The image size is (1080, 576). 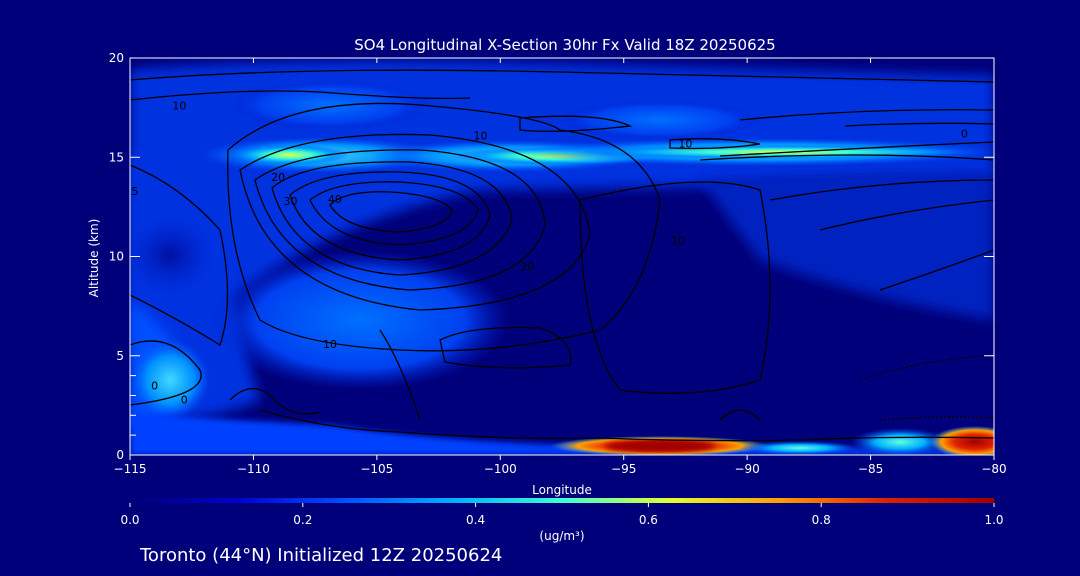 I want to click on footer-text: Toronto (44°N) Initialized 12Z 20250624, so click(x=320, y=555).